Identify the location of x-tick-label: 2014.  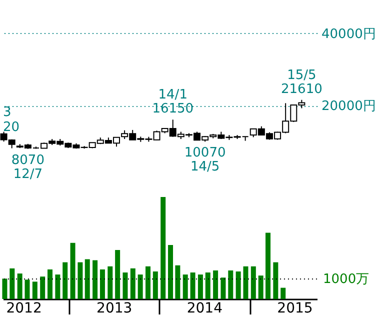
(204, 308).